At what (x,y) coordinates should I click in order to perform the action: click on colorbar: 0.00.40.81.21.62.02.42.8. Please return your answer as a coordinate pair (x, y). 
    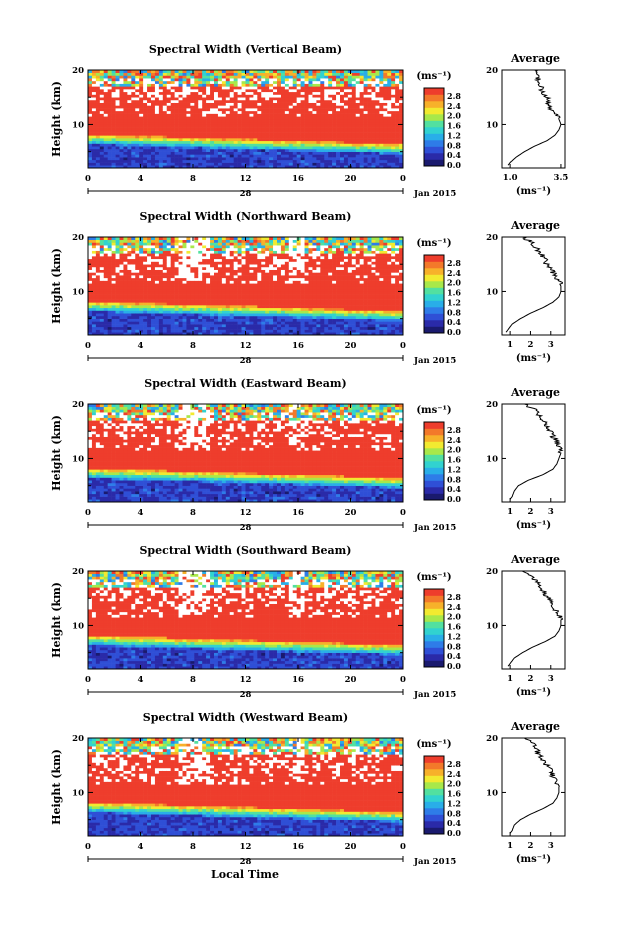
    Looking at the image, I should click on (442, 128).